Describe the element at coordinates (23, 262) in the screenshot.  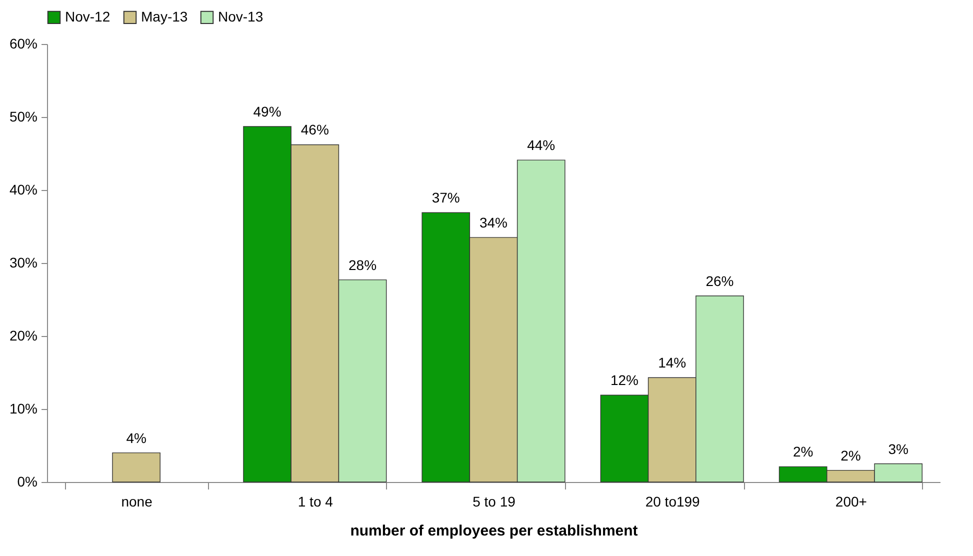
I see `y-tick-label: 30%` at that location.